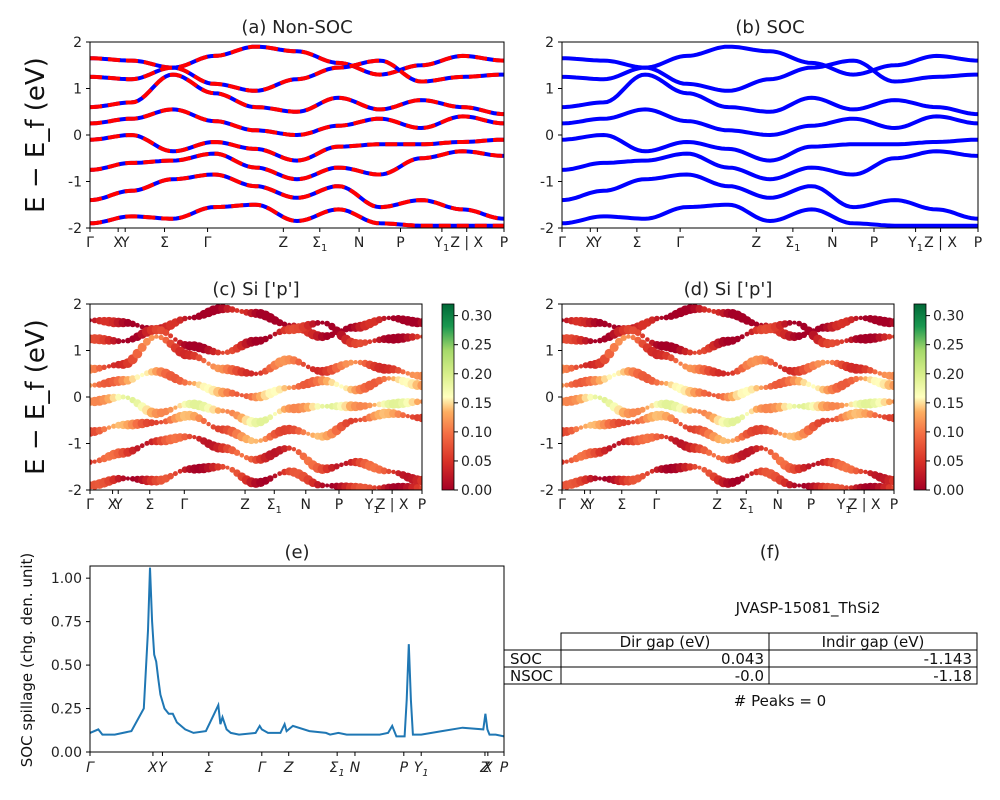  I want to click on y-tick-label: 1, so click(549, 90).